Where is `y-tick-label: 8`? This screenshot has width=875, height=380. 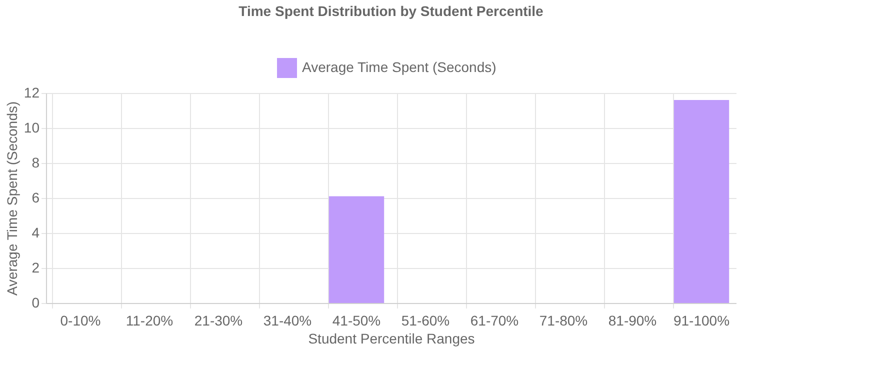 y-tick-label: 8 is located at coordinates (36, 162).